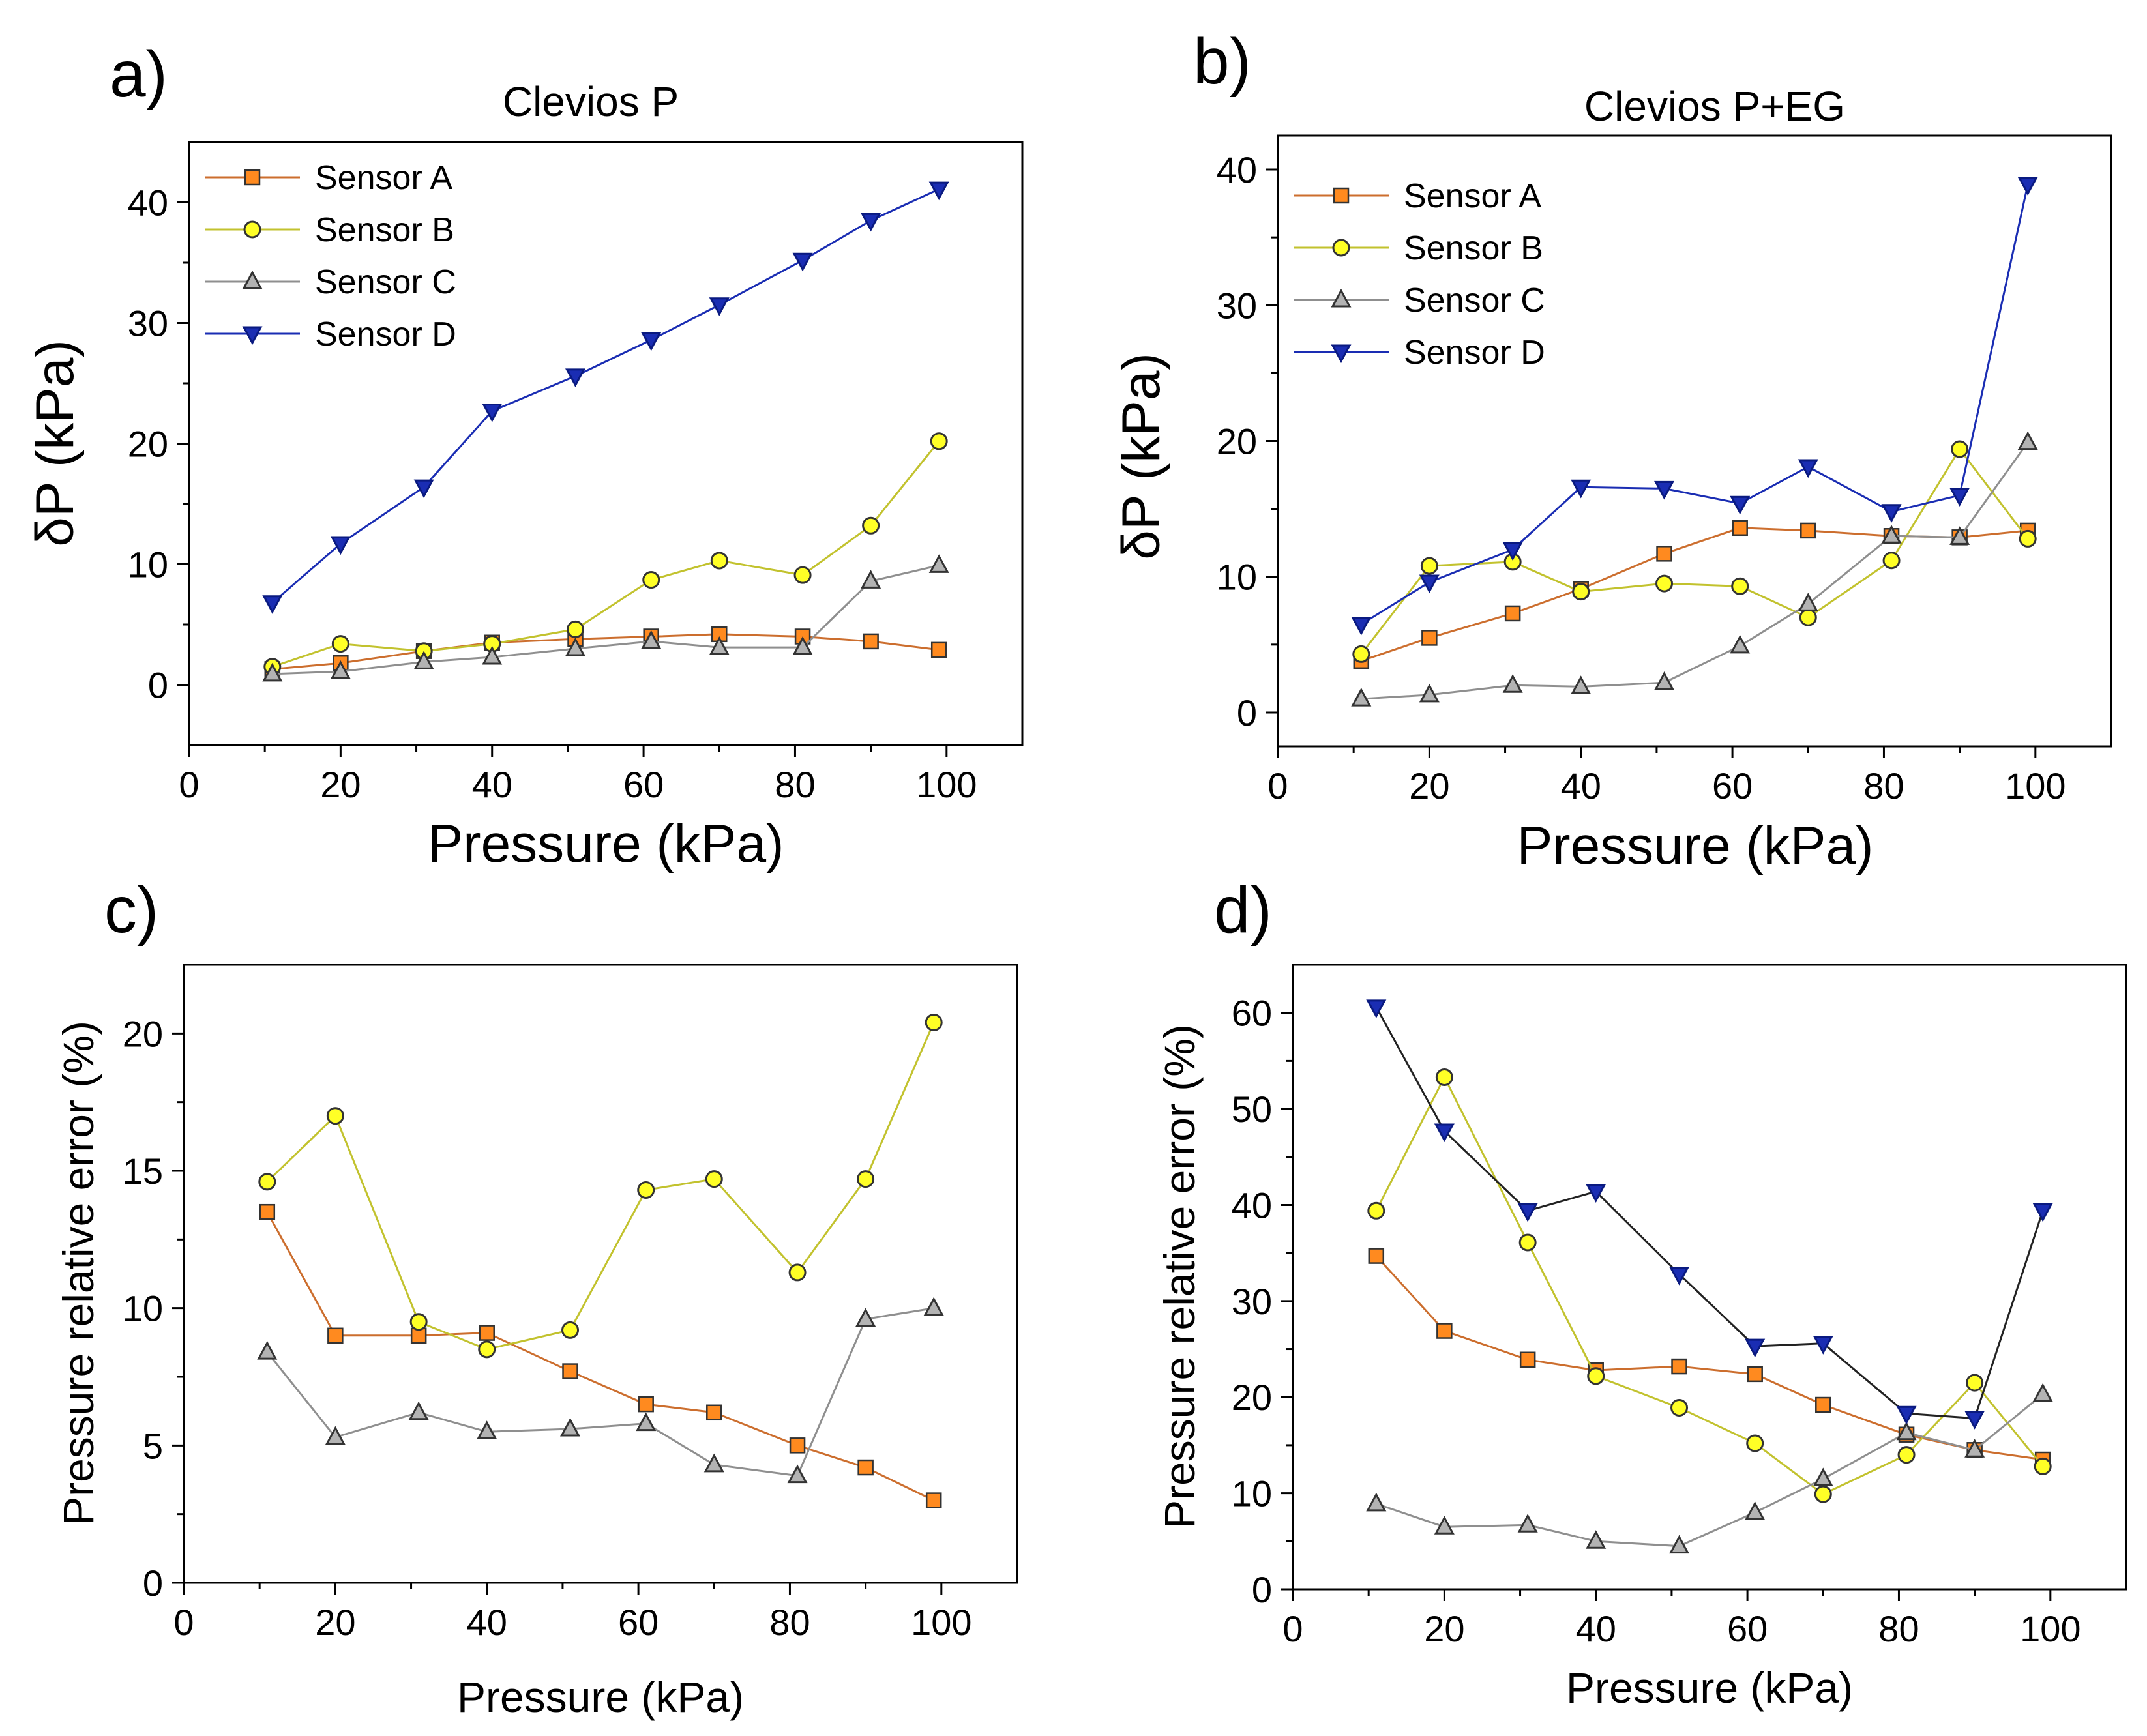 The width and height of the screenshot is (2147, 1736). Describe the element at coordinates (1252, 1109) in the screenshot. I see `y-tick-label: 50` at that location.